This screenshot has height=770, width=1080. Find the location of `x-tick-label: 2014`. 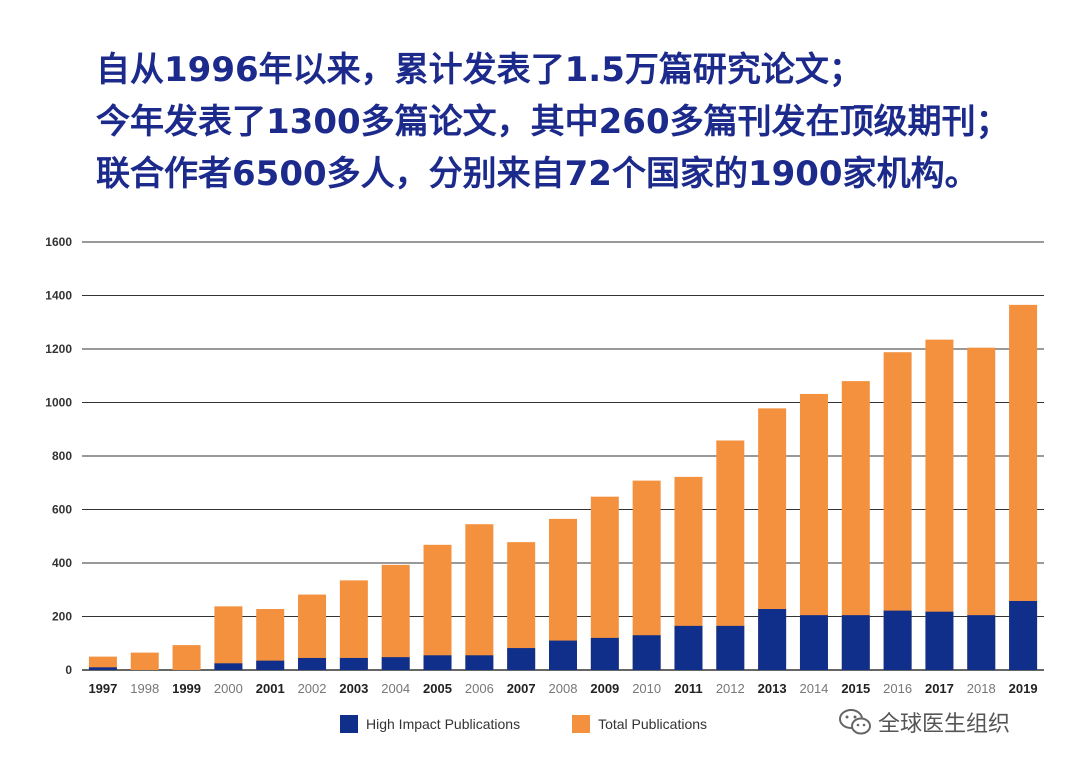

x-tick-label: 2014 is located at coordinates (813, 688).